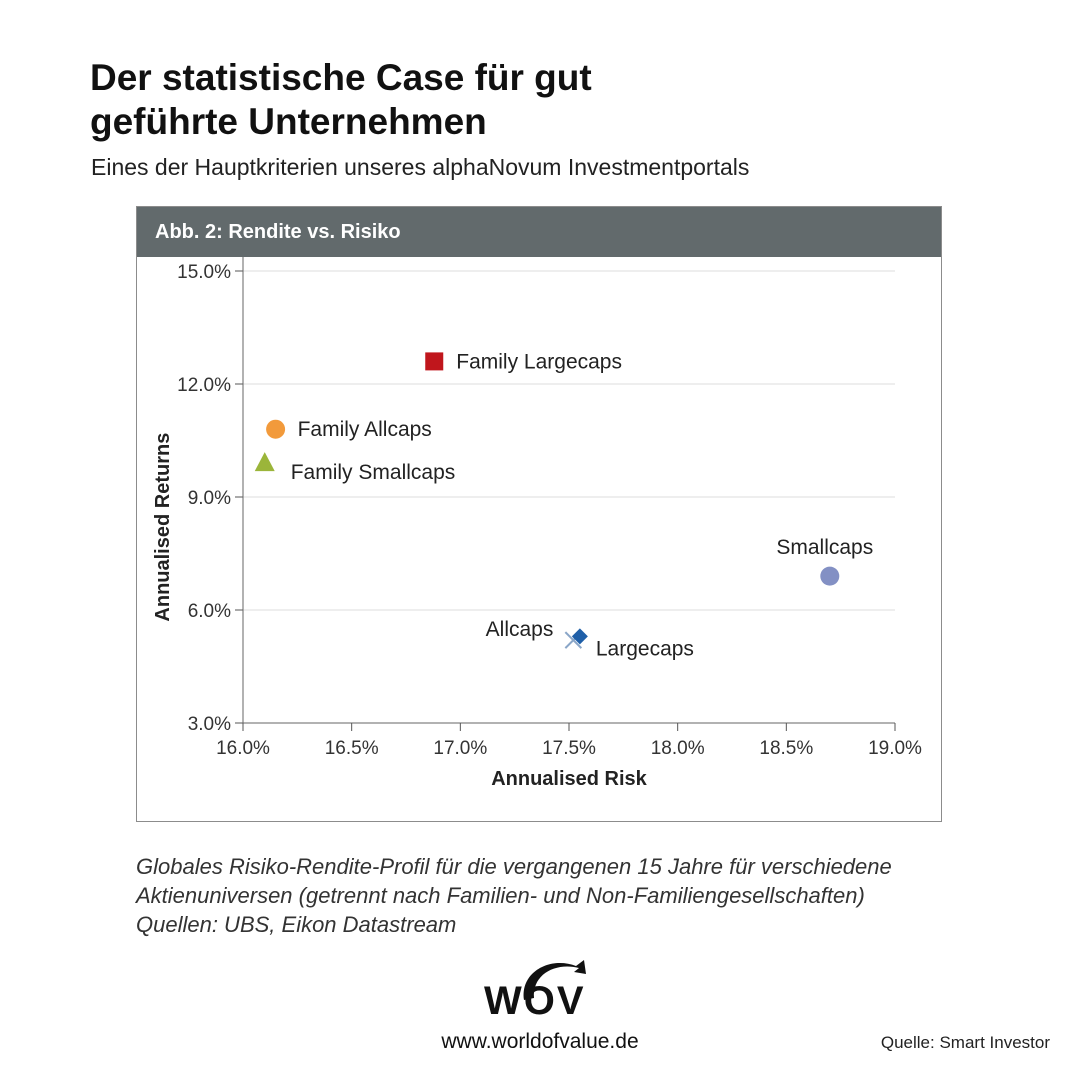 This screenshot has width=1080, height=1080. Describe the element at coordinates (520, 629) in the screenshot. I see `data-label: Allcaps` at that location.